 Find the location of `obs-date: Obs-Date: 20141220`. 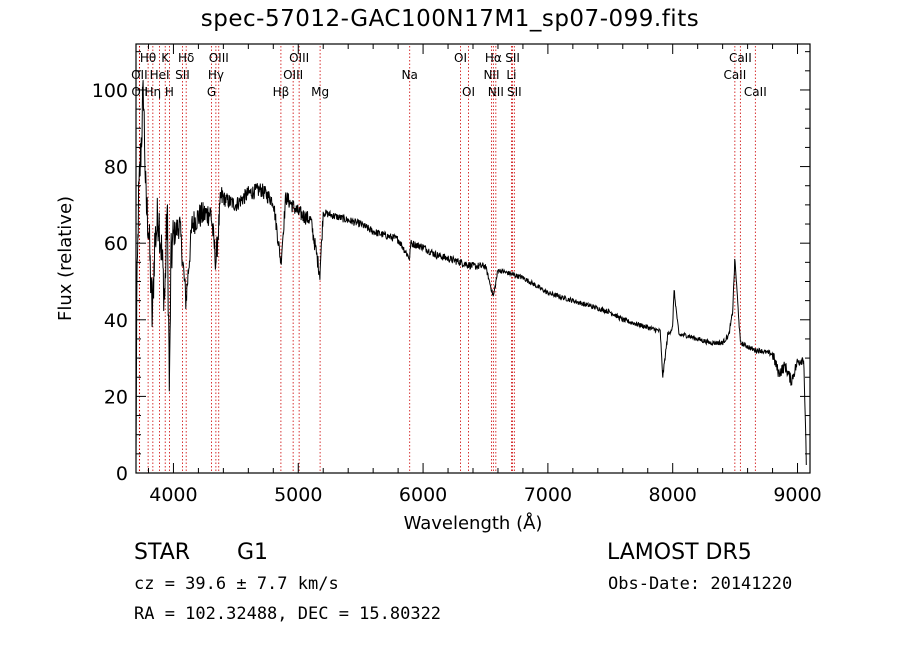

obs-date: Obs-Date: 20141220 is located at coordinates (700, 584).